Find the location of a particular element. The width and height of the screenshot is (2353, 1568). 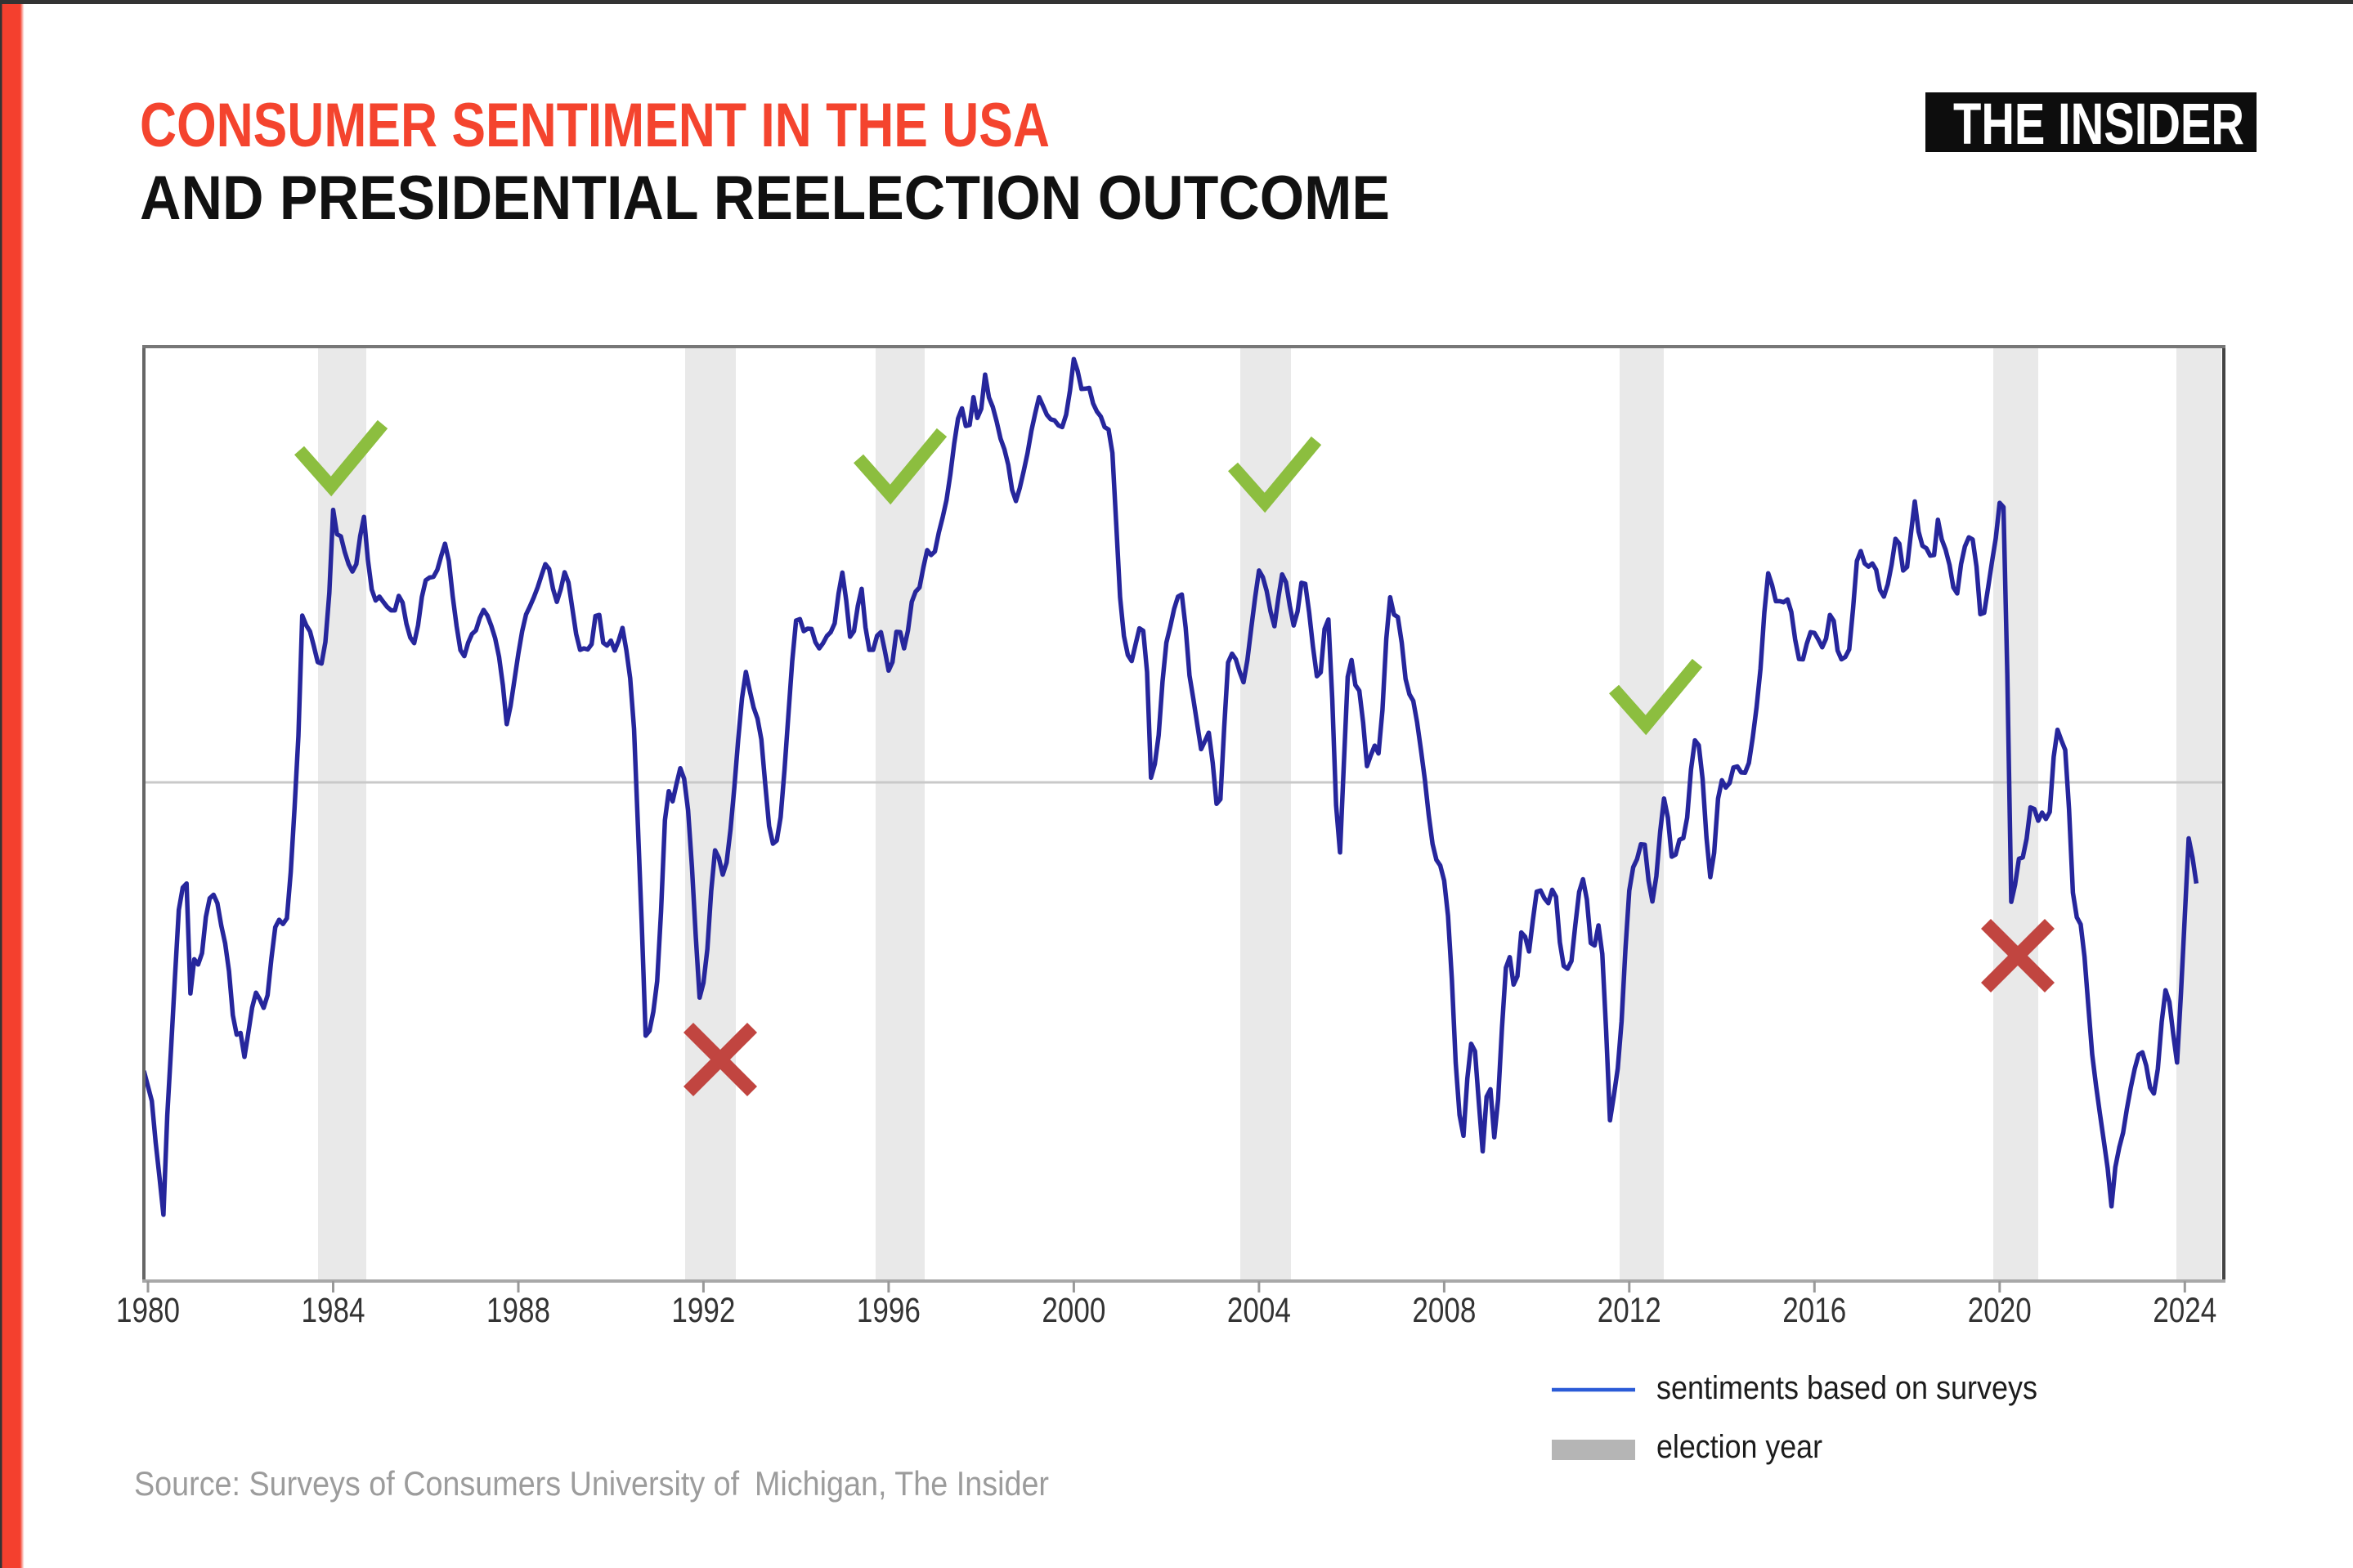

svg-text: 2000 is located at coordinates (1073, 1310).